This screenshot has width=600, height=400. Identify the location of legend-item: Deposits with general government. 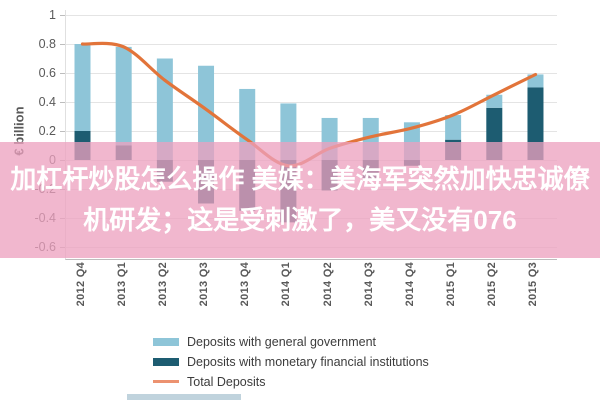
(291, 341).